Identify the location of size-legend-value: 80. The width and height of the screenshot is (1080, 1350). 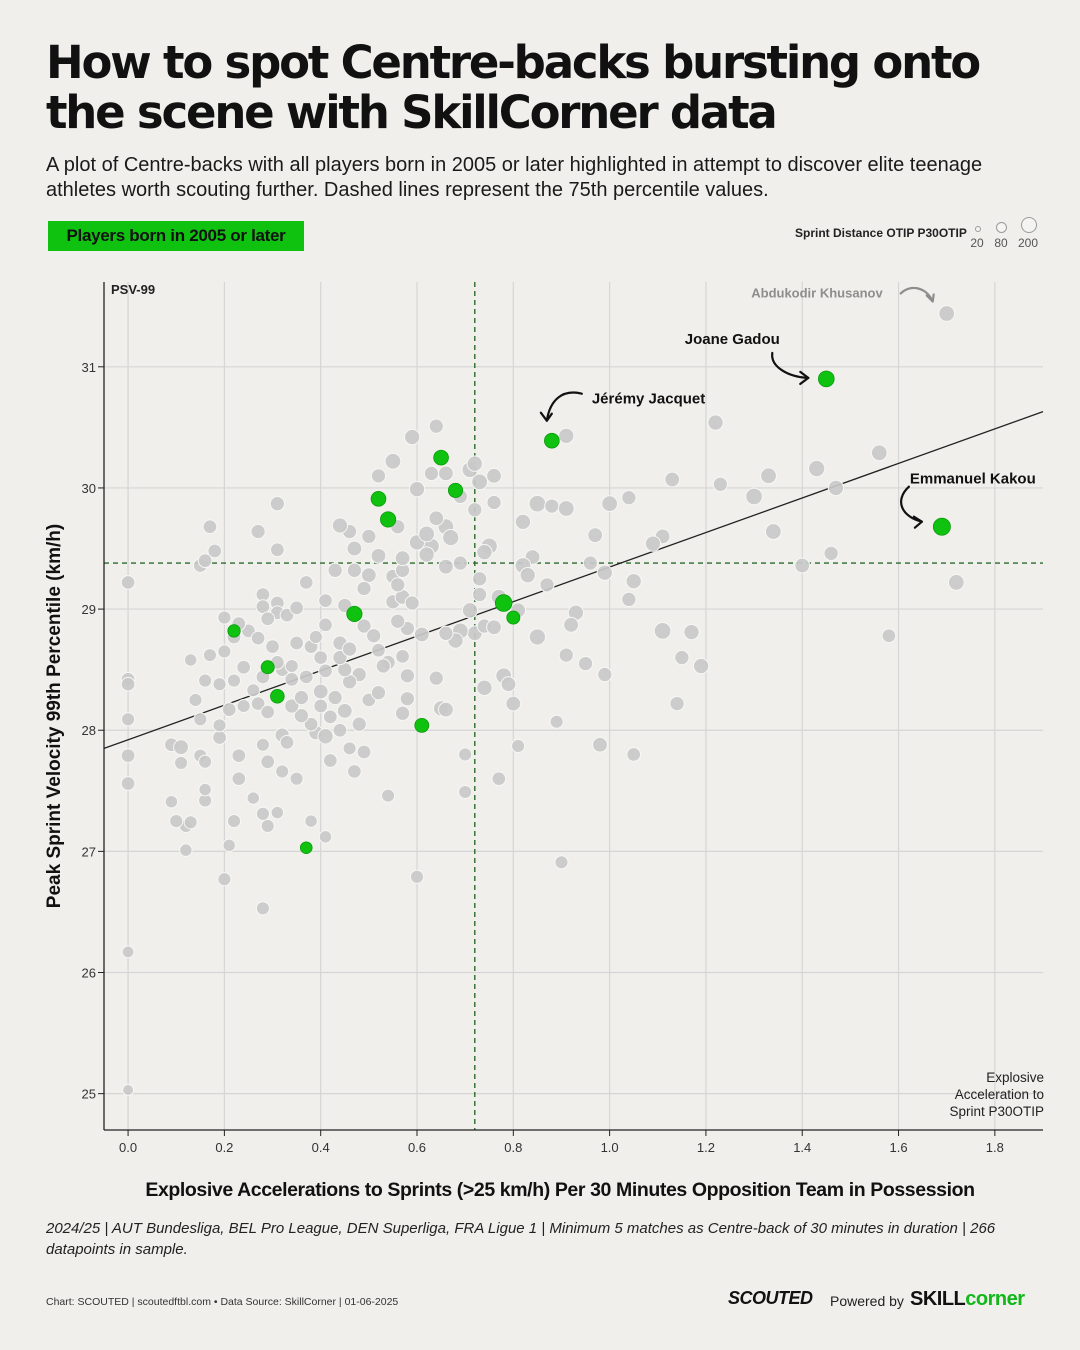
(1001, 243).